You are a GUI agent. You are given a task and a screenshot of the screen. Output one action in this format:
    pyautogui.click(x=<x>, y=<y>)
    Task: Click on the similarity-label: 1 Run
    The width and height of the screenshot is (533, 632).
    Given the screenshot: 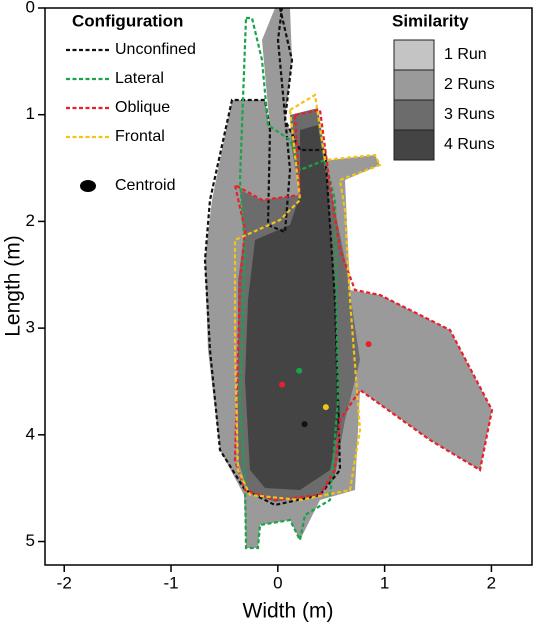 What is the action you would take?
    pyautogui.click(x=465, y=54)
    